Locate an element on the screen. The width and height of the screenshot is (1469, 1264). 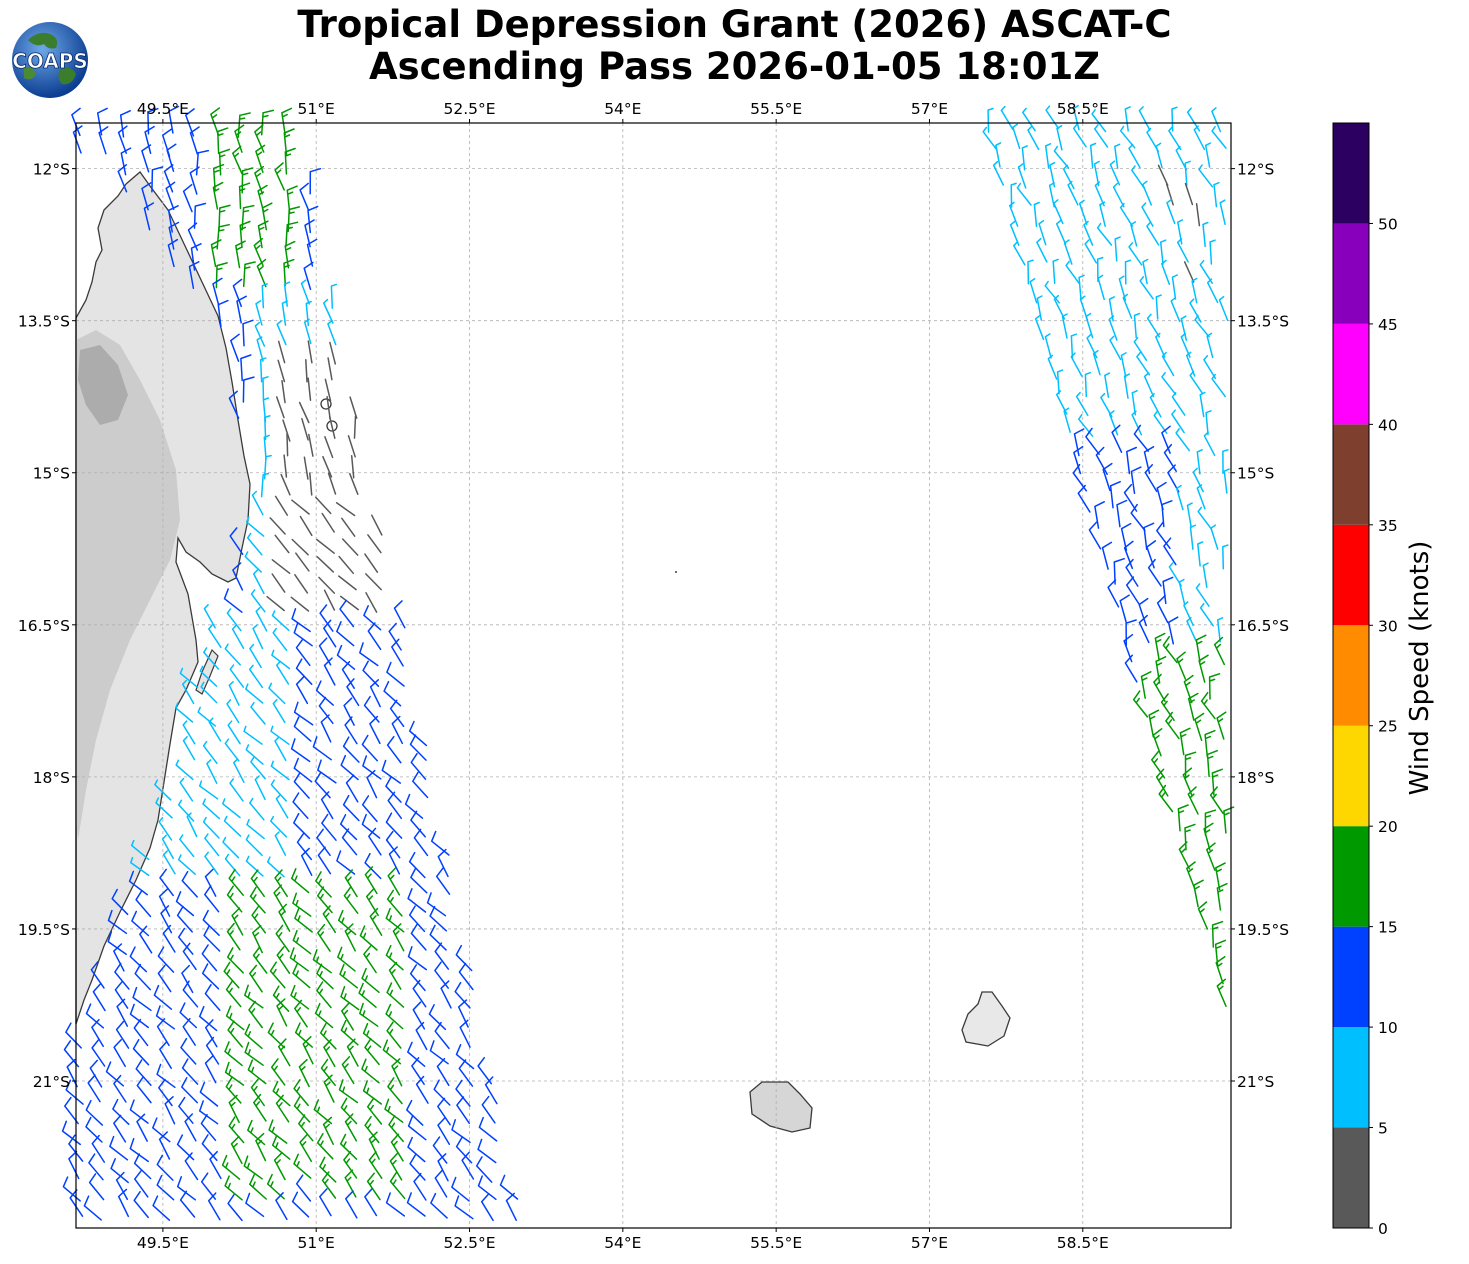
lat-label-right-1: 13.5°S is located at coordinates (1263, 322).